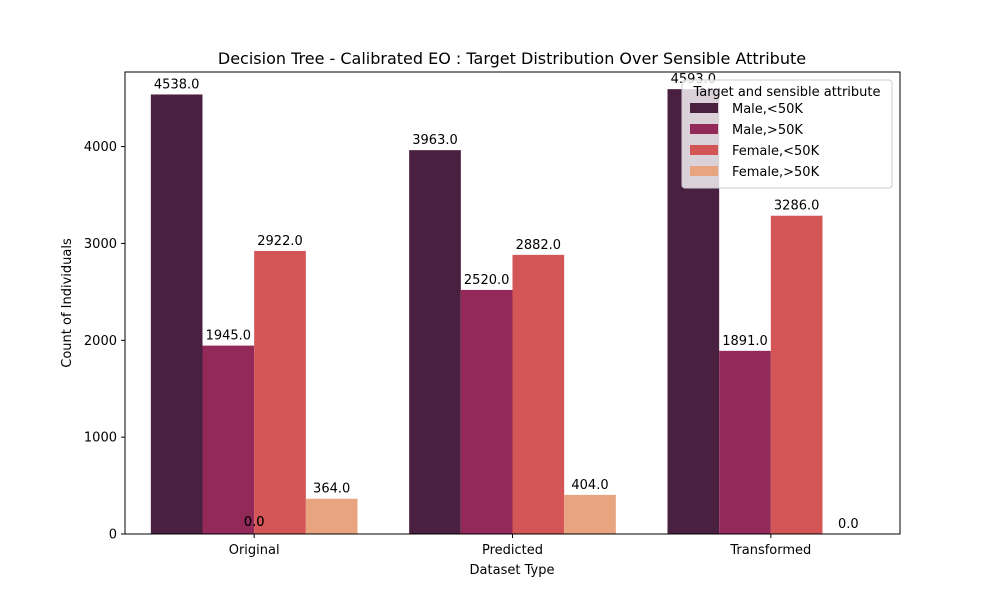 This screenshot has width=1000, height=600. What do you see at coordinates (177, 84) in the screenshot?
I see `data-label: 4538.0` at bounding box center [177, 84].